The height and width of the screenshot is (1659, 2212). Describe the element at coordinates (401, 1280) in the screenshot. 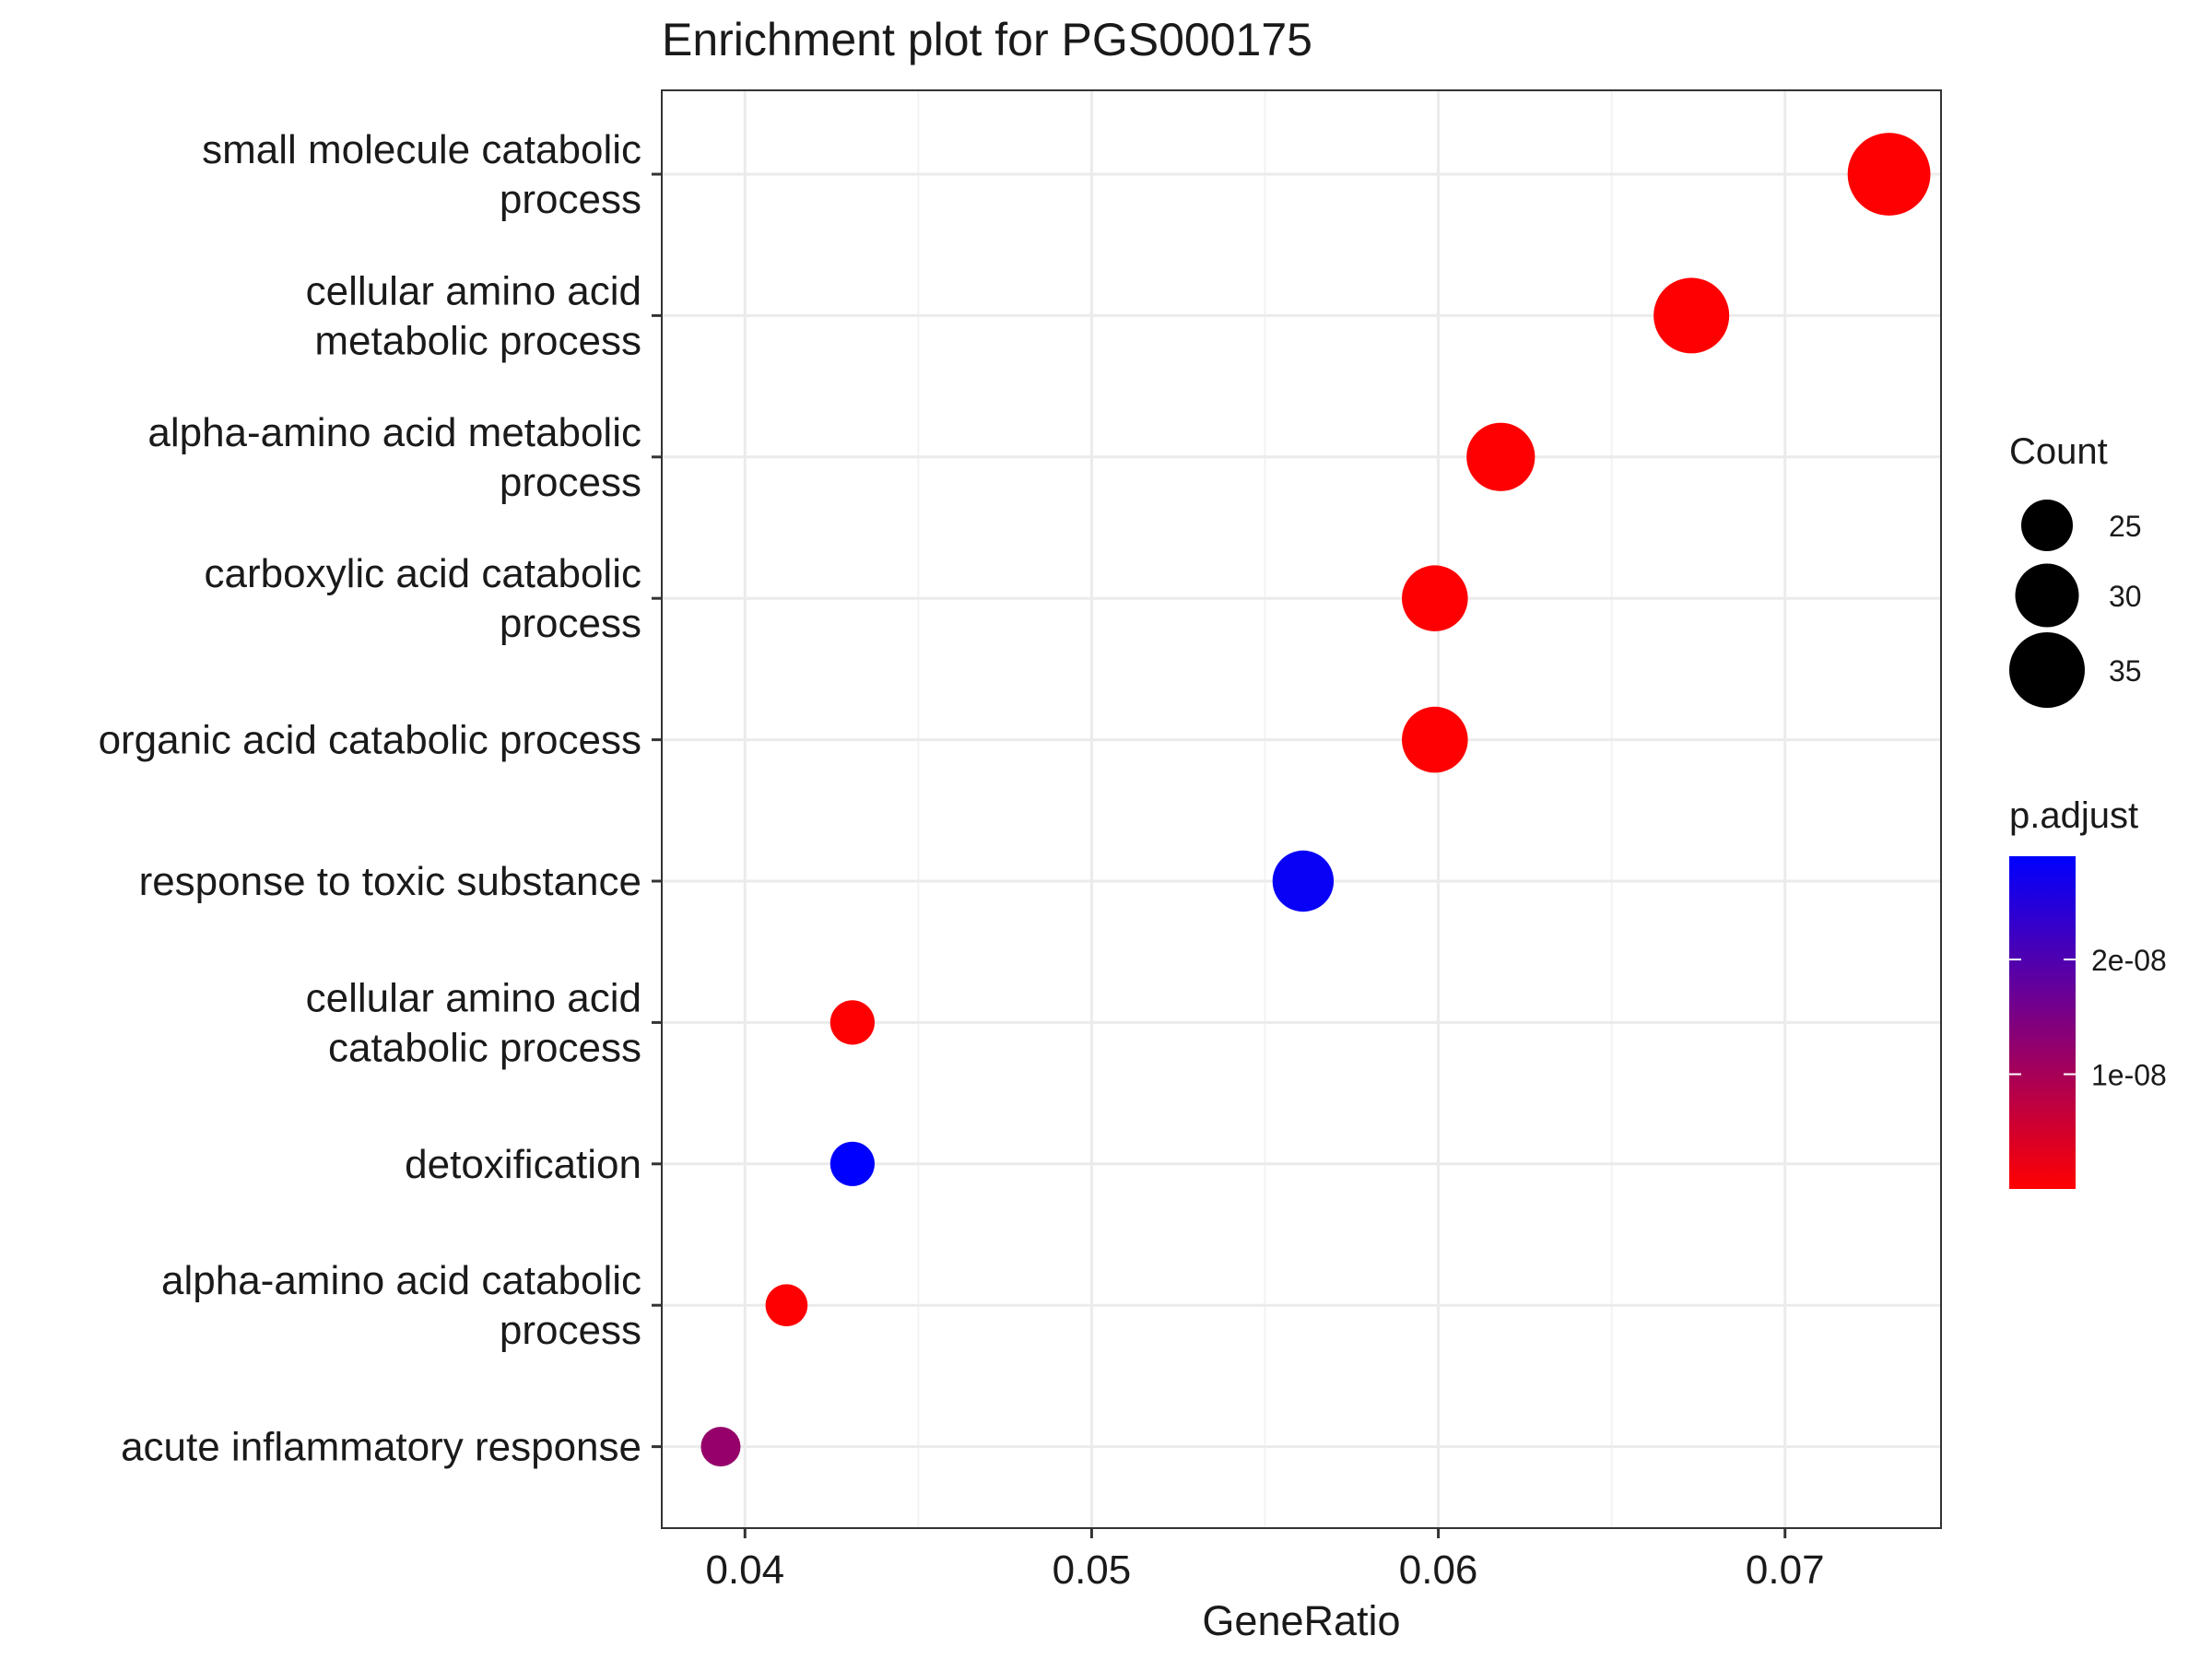

I see `y-tick-label: alpha-amino acid catabolic` at that location.